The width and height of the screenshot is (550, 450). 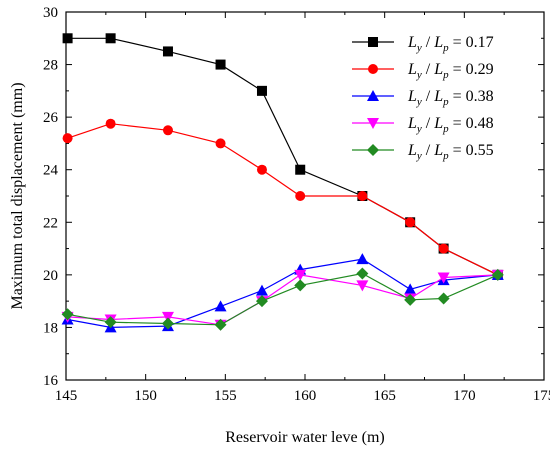 I want to click on y-tick-label: 28, so click(x=50, y=66).